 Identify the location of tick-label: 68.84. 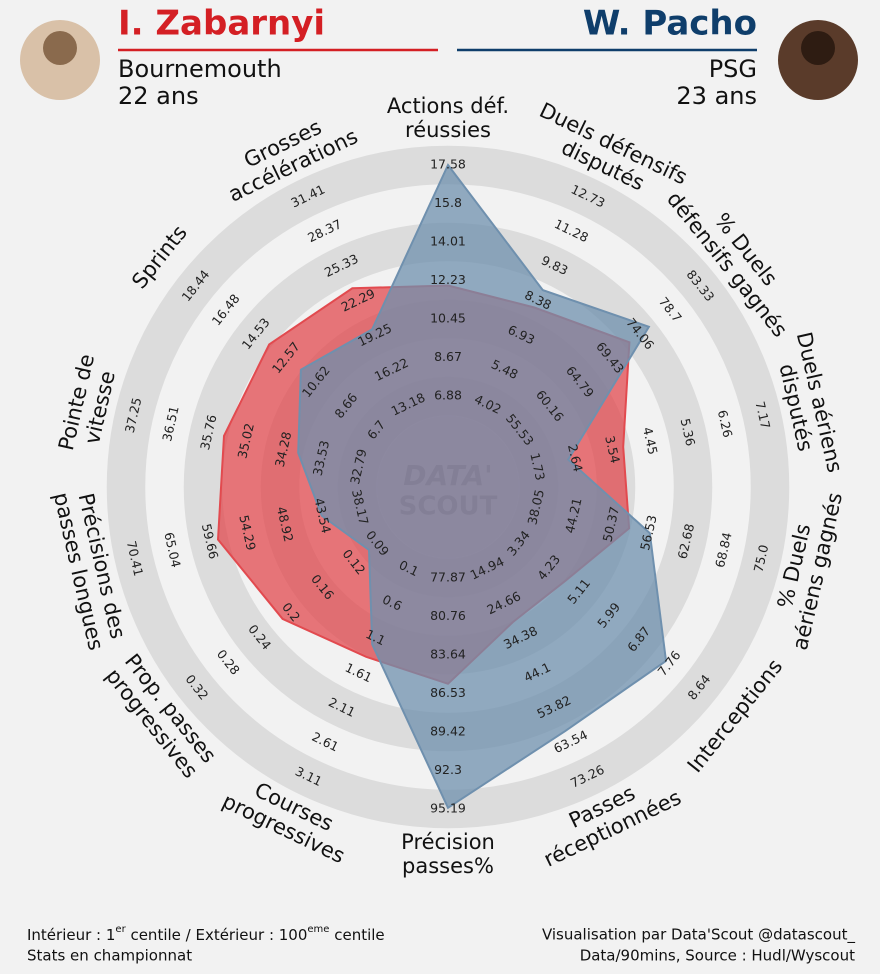
(723, 550).